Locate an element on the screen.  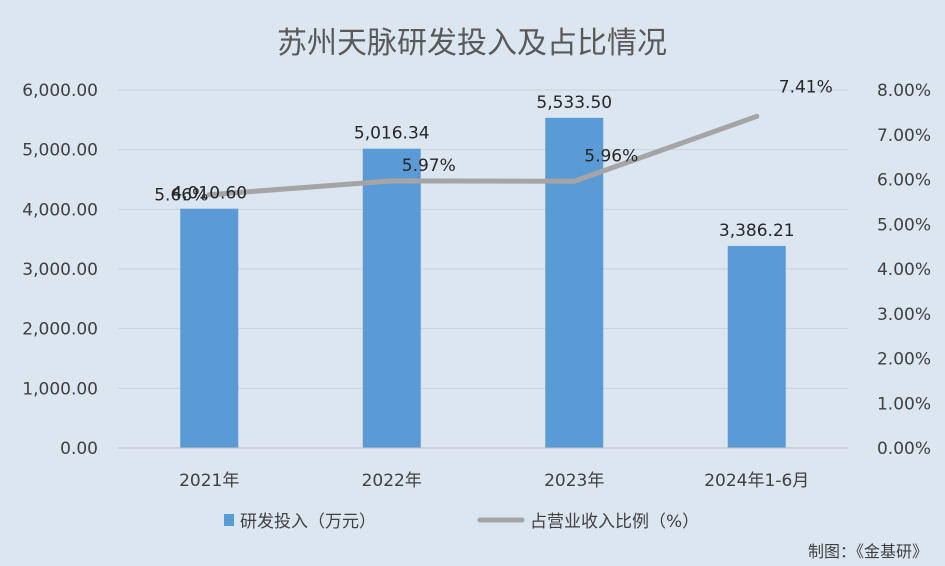
x-tick-label: 2021年 is located at coordinates (209, 481).